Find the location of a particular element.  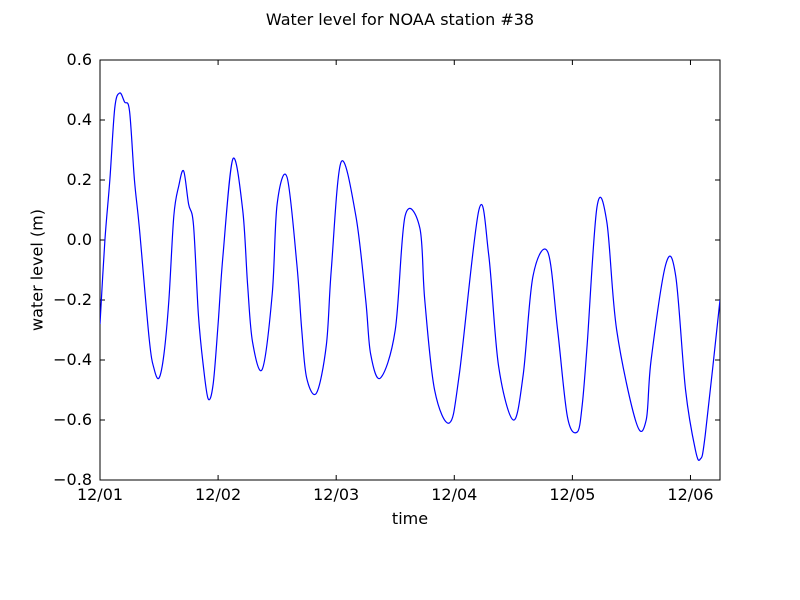

y-tick-label: −0.6 is located at coordinates (72, 419).